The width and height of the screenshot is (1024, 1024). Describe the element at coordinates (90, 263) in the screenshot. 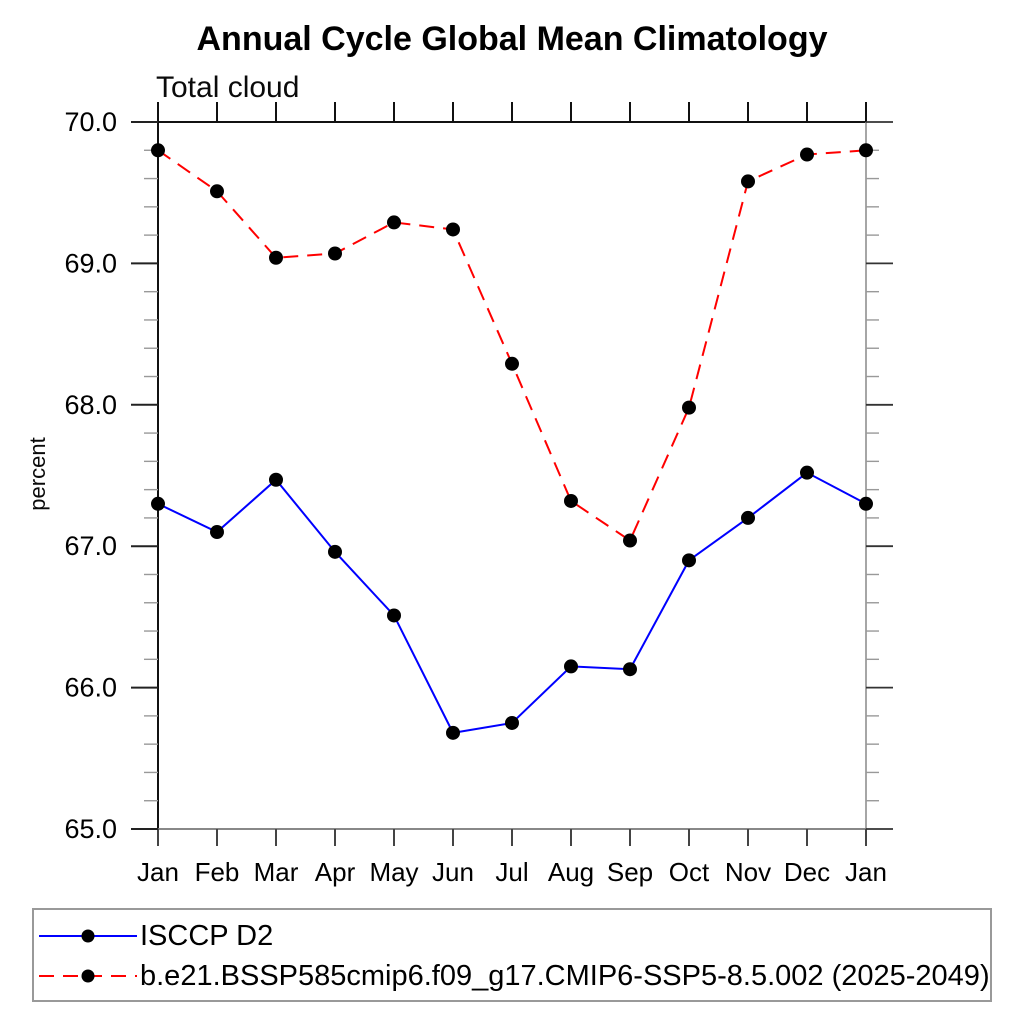

I see `y-tick-label: 69.0` at that location.